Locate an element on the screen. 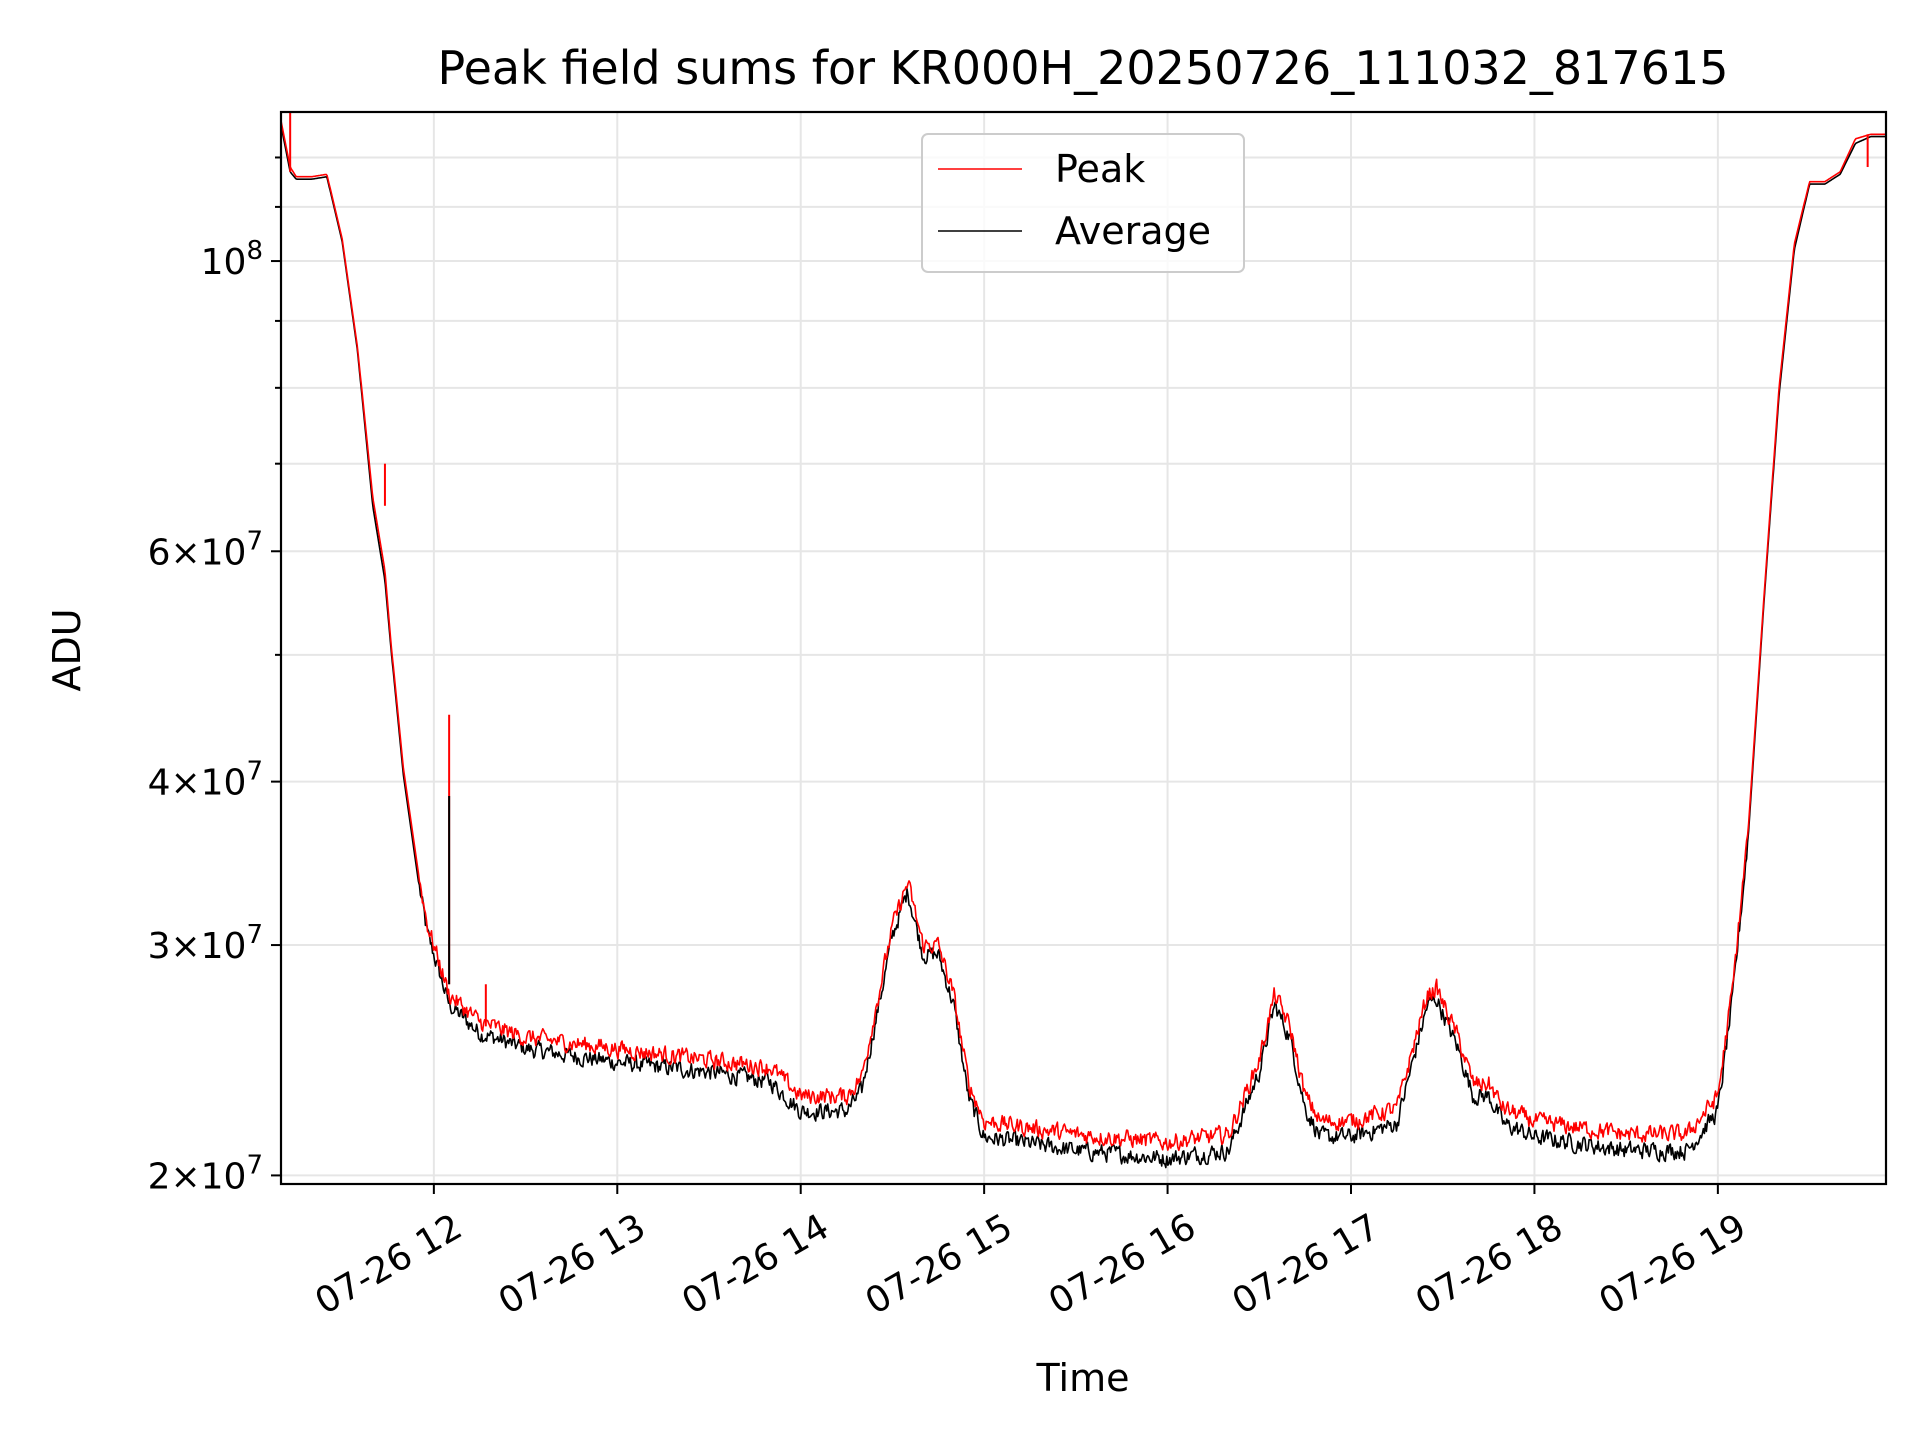 The image size is (1920, 1440). legend-average-label: Average is located at coordinates (1133, 231).